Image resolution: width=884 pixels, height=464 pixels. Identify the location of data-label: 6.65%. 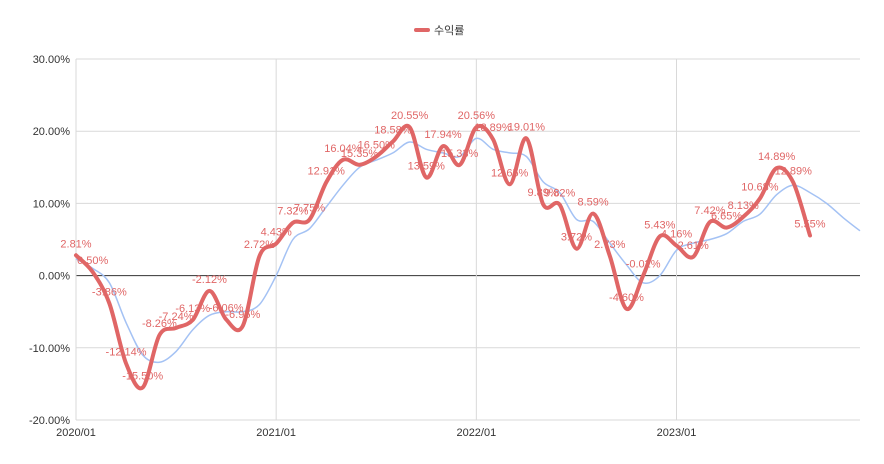
(726, 217).